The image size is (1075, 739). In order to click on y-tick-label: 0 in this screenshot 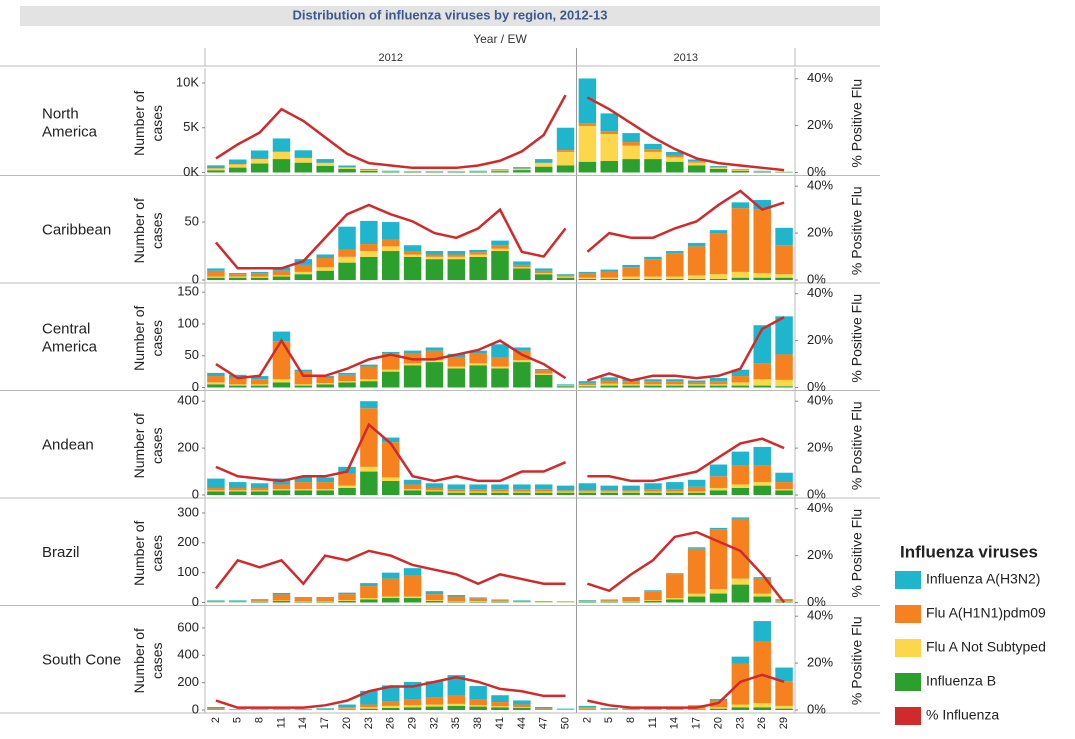, I will do `click(195, 601)`.